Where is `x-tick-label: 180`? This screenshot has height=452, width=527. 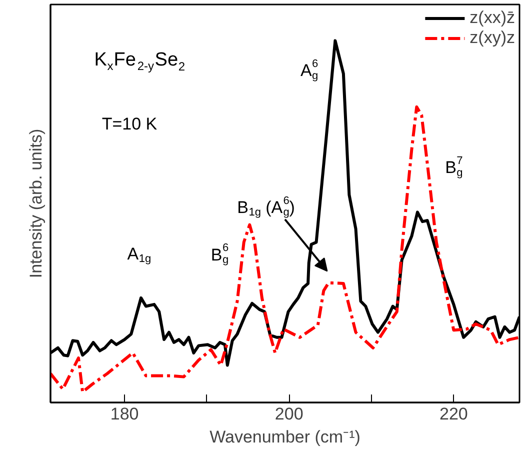 x-tick-label: 180 is located at coordinates (124, 414).